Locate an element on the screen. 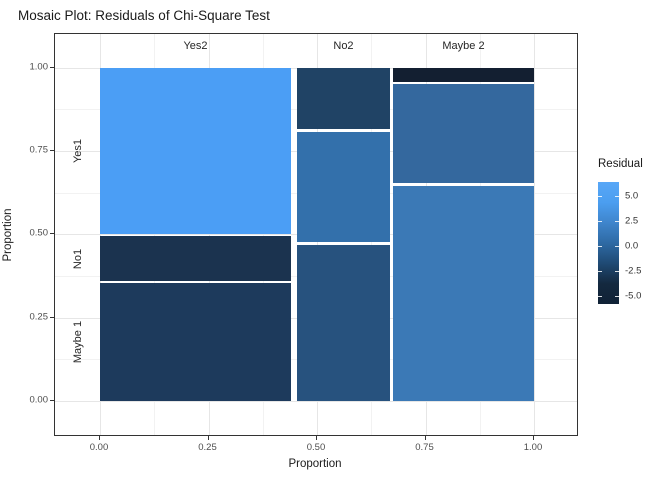  column-label-maybe-2: Maybe 2 is located at coordinates (463, 46).